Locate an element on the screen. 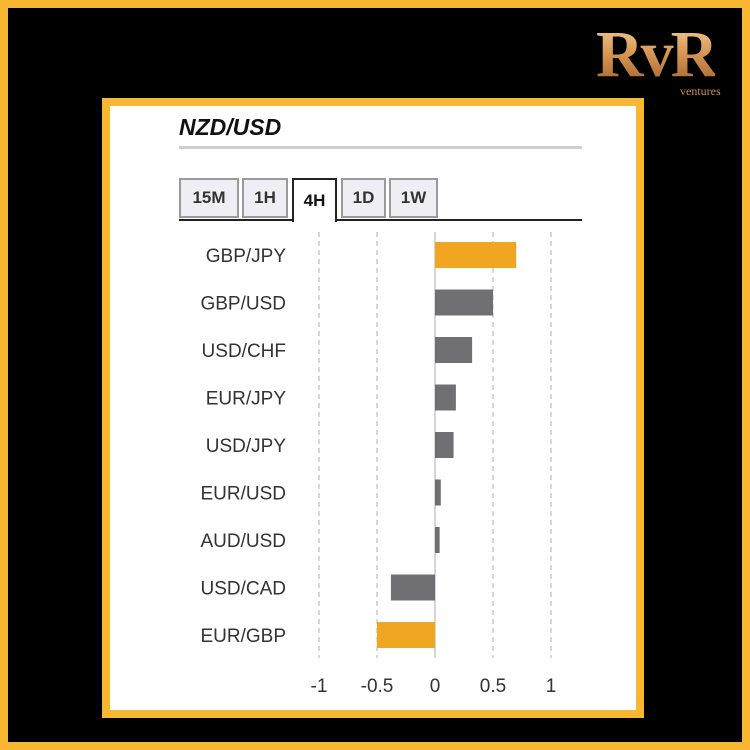  title-divider is located at coordinates (380, 147).